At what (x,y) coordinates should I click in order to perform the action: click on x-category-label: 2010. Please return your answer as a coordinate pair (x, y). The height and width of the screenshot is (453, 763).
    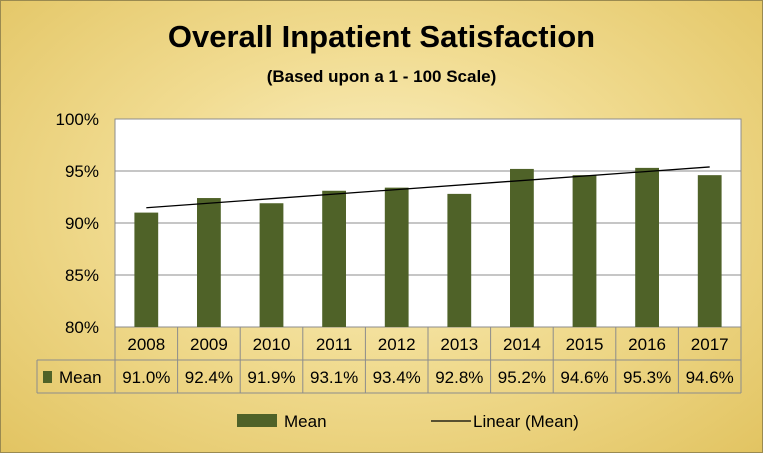
    Looking at the image, I should click on (272, 344).